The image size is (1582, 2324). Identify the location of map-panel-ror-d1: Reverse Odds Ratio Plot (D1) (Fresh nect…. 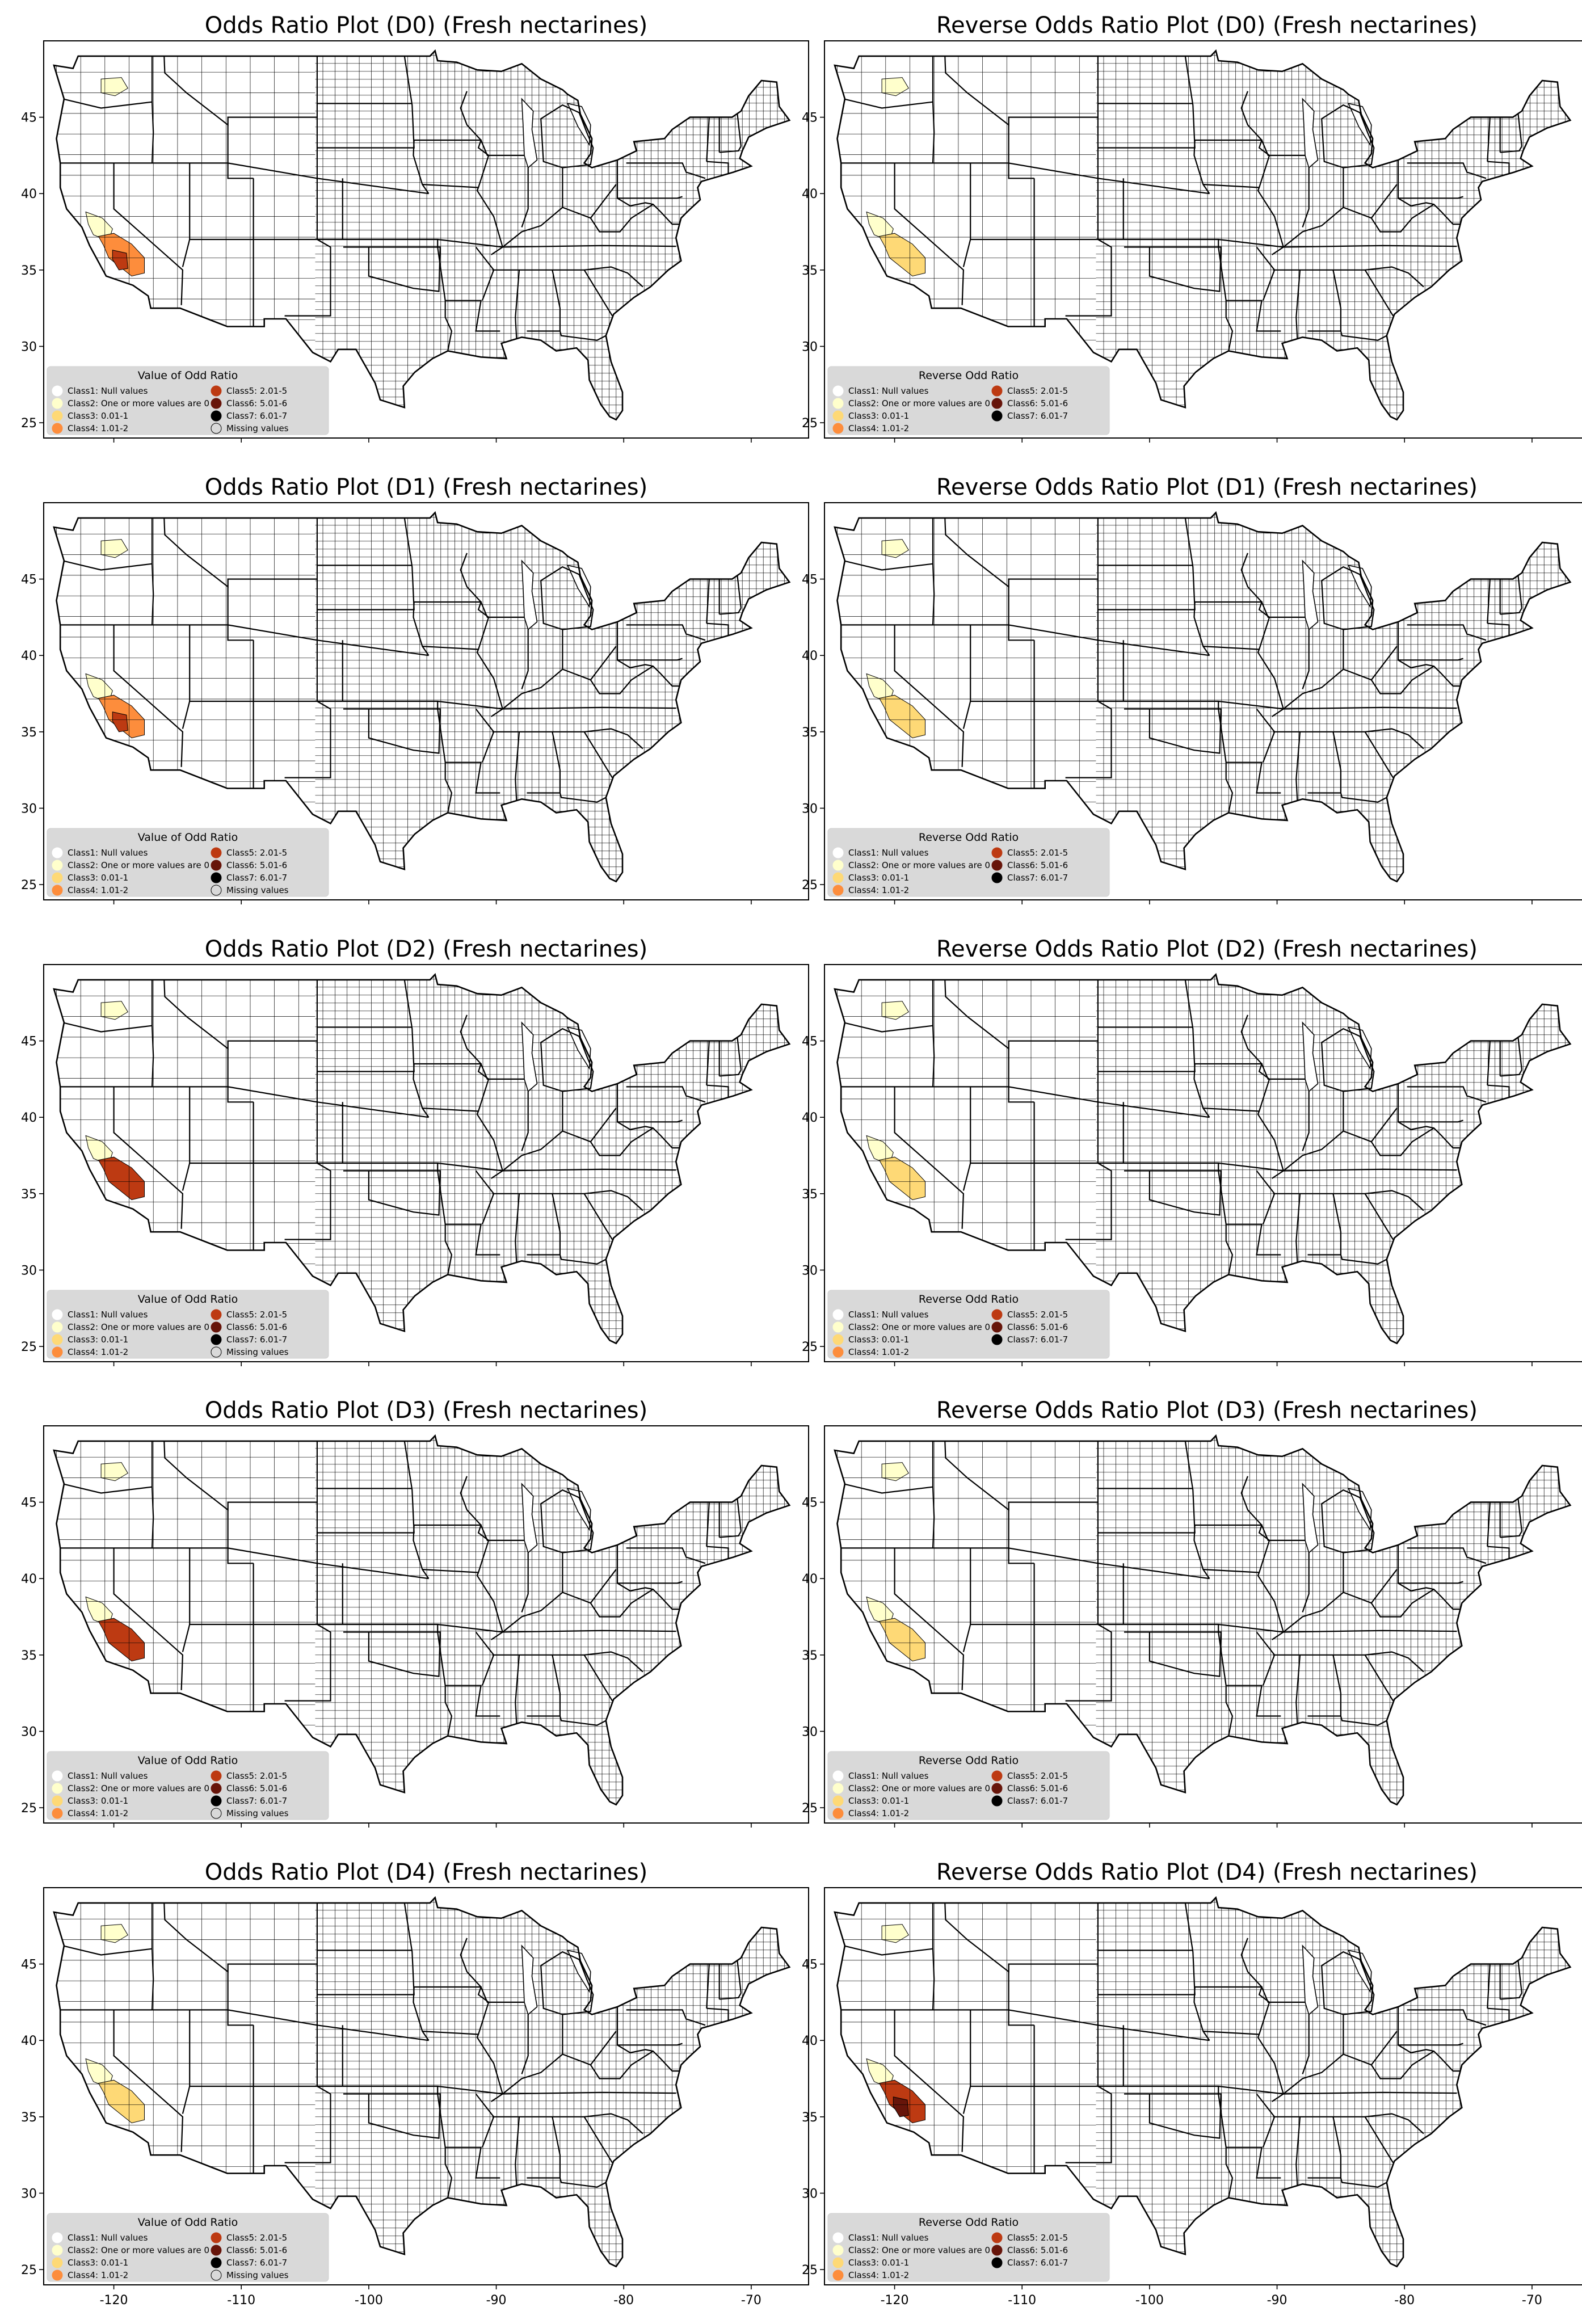
(1192, 689).